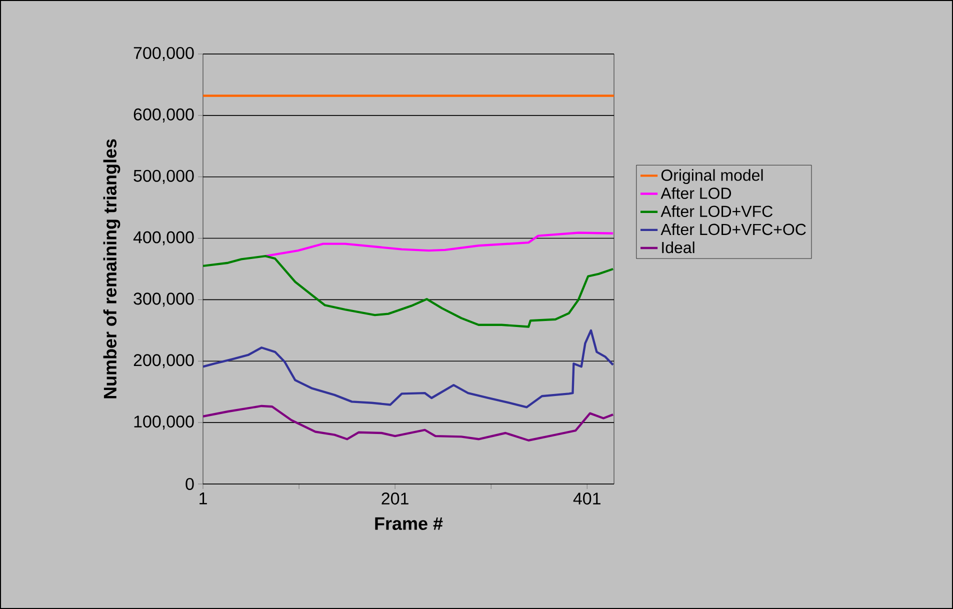  Describe the element at coordinates (111, 268) in the screenshot. I see `y-axis-title: Number of remaining triangles` at that location.